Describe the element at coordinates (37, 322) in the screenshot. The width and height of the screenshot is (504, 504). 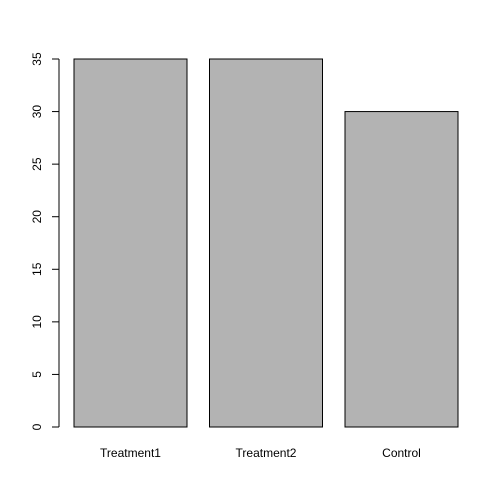
I see `y-tick-label: 10` at that location.